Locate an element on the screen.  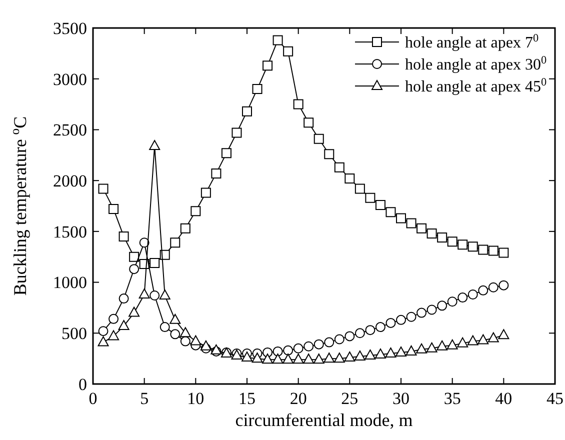
x-tick-label: 35 is located at coordinates (452, 398).